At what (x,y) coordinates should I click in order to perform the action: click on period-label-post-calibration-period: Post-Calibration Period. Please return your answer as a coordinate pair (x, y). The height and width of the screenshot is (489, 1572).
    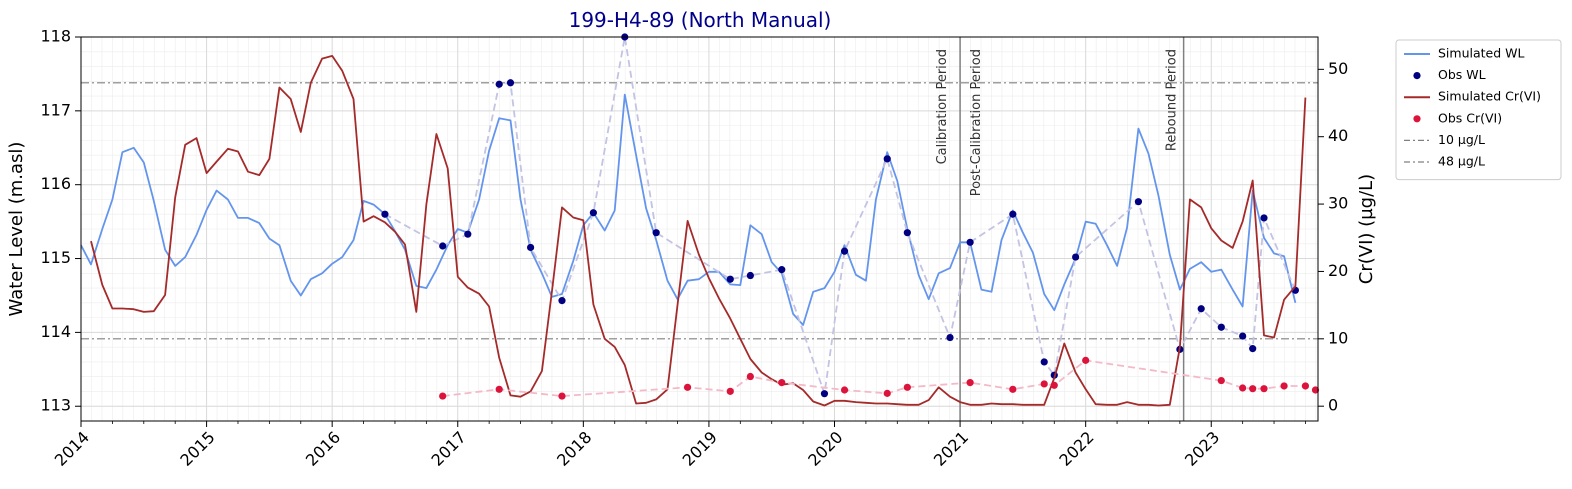
    Looking at the image, I should click on (976, 122).